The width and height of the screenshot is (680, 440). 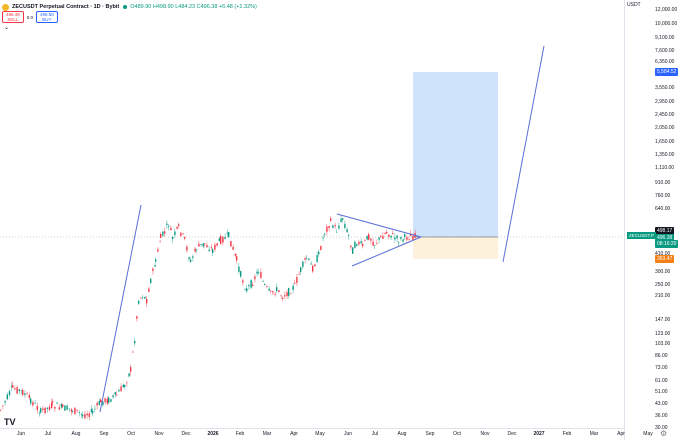 What do you see at coordinates (661, 428) in the screenshot?
I see `price-axis-tick: 30.00` at bounding box center [661, 428].